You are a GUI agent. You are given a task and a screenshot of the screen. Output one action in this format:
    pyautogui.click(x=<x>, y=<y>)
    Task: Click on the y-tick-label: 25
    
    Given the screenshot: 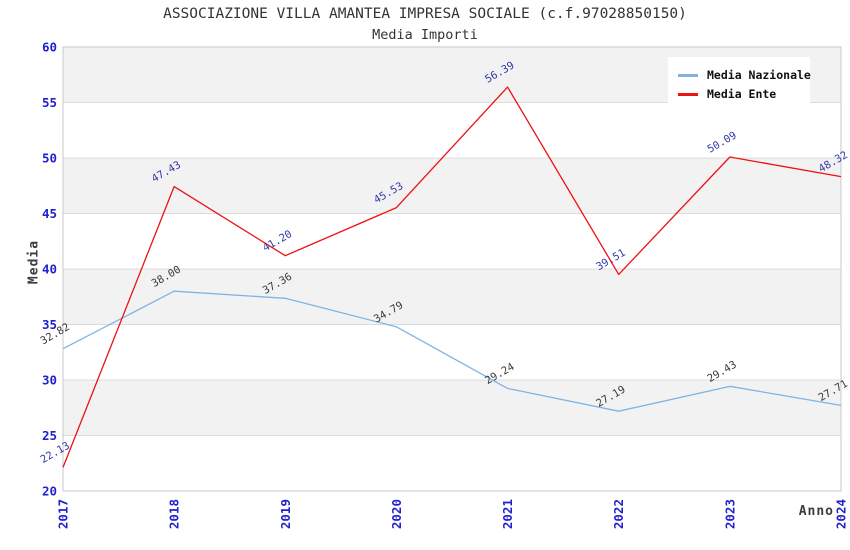 What is the action you would take?
    pyautogui.click(x=49, y=435)
    